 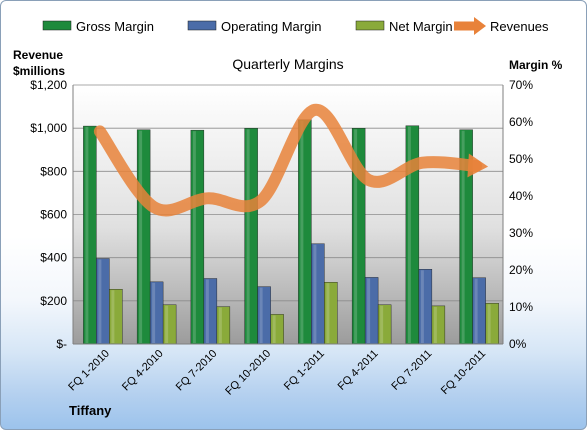 I want to click on legend-label: Gross Margin, so click(x=115, y=26).